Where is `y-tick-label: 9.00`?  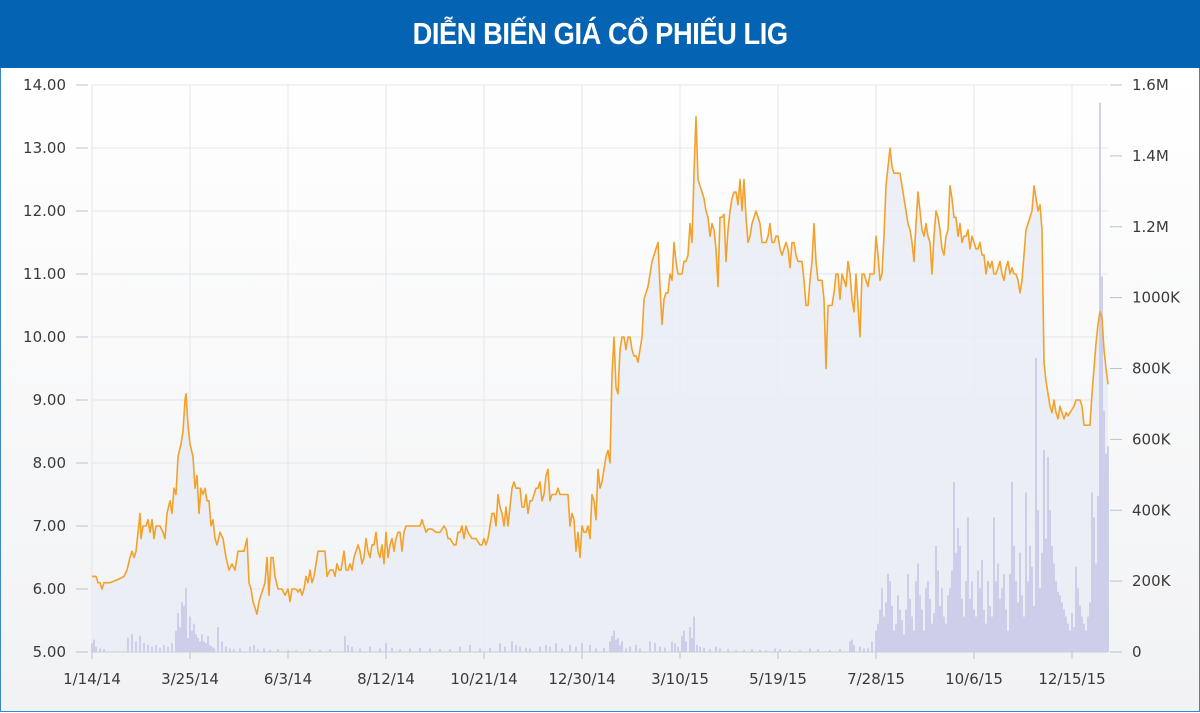 y-tick-label: 9.00 is located at coordinates (49, 400).